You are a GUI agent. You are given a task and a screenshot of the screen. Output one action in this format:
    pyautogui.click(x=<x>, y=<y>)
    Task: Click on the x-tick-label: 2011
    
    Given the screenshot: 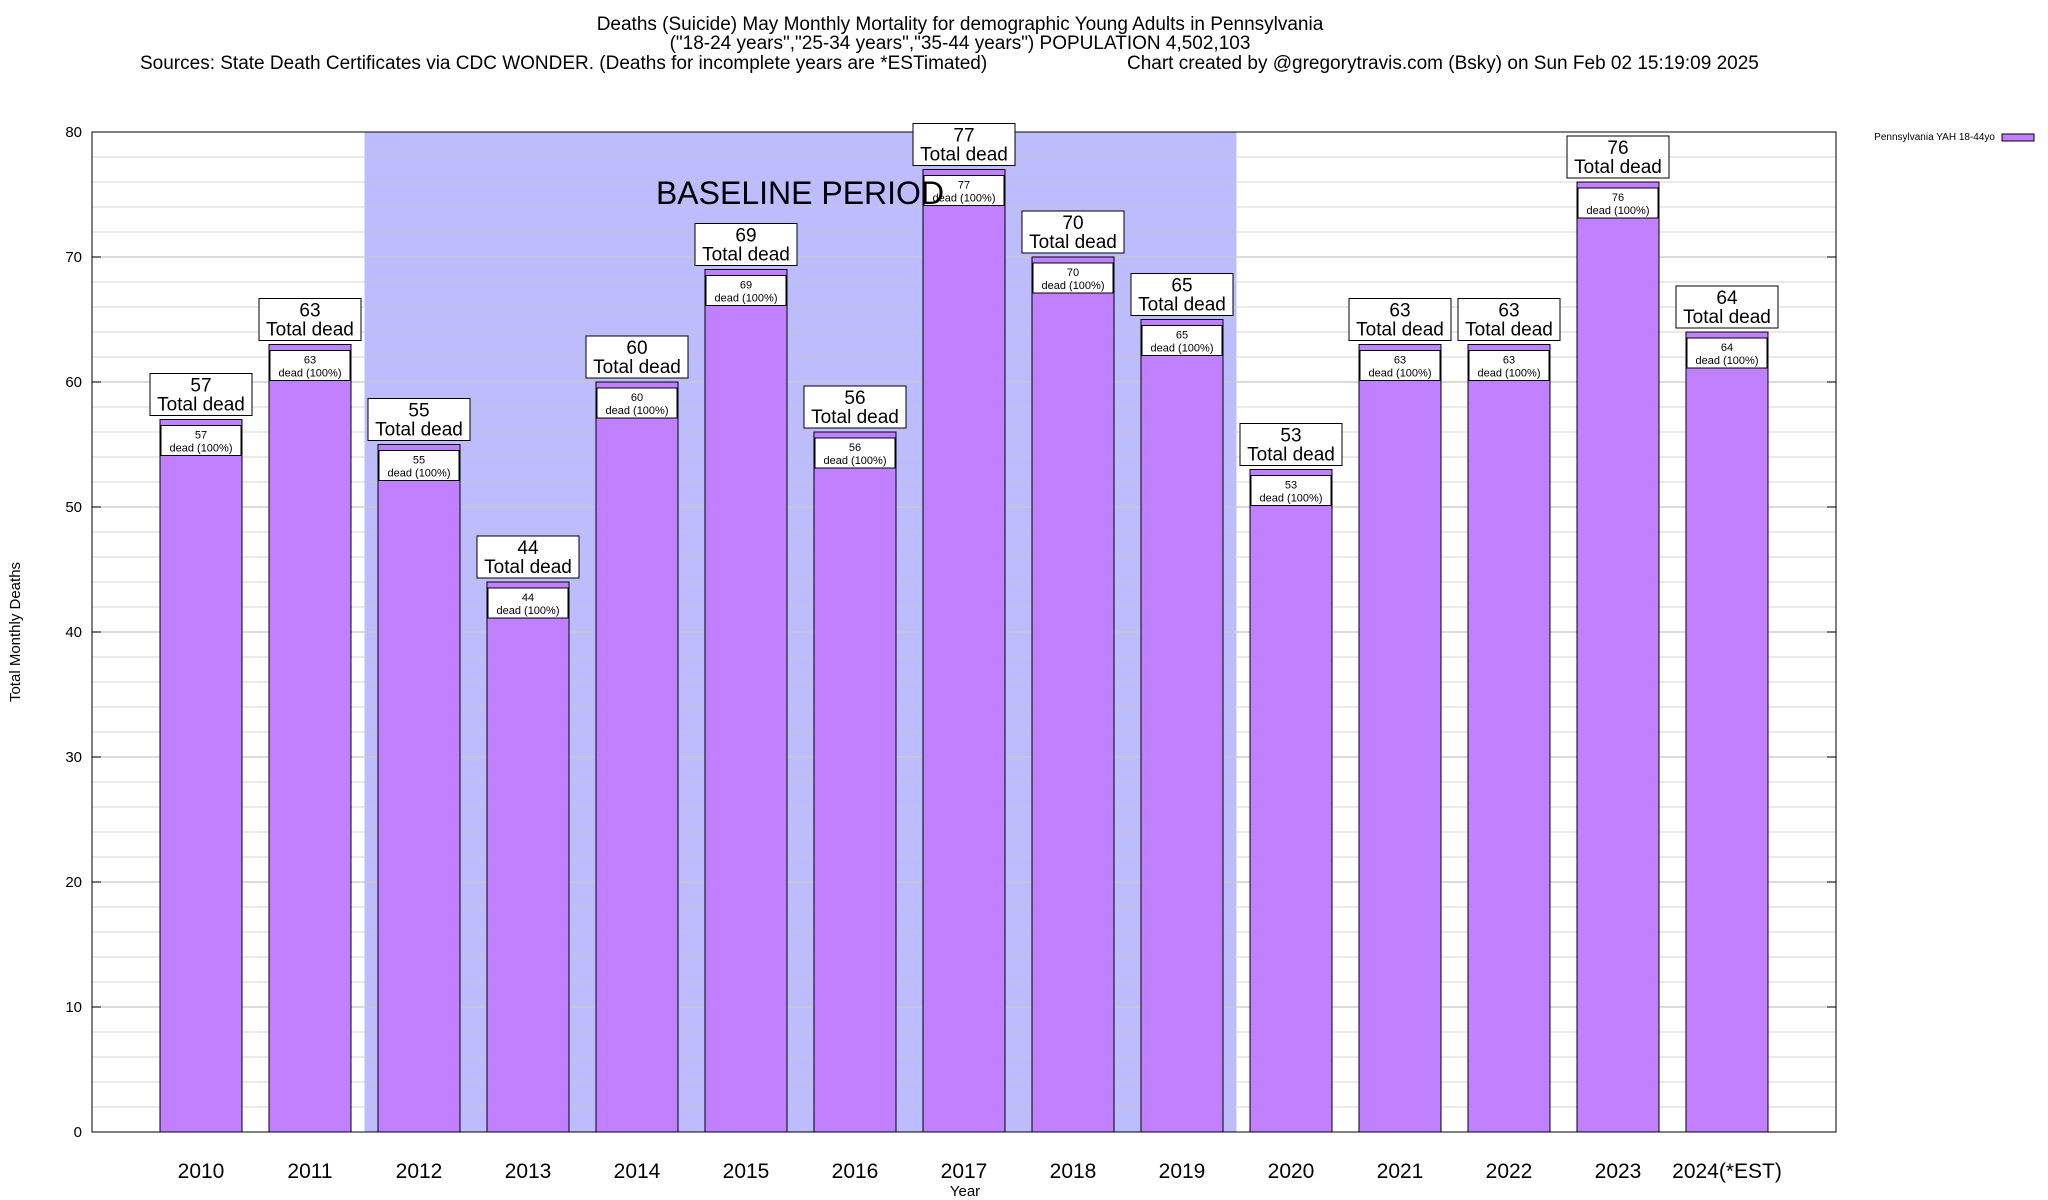 What is the action you would take?
    pyautogui.click(x=309, y=1171)
    